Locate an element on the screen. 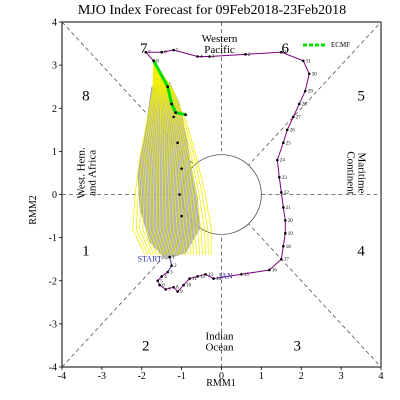 The width and height of the screenshot is (400, 400). region-label-line: Western is located at coordinates (220, 39).